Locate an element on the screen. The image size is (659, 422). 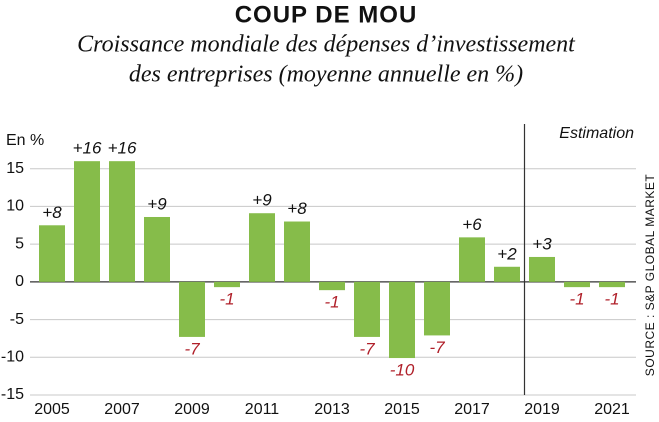
x-tick-label: 2017 is located at coordinates (472, 409).